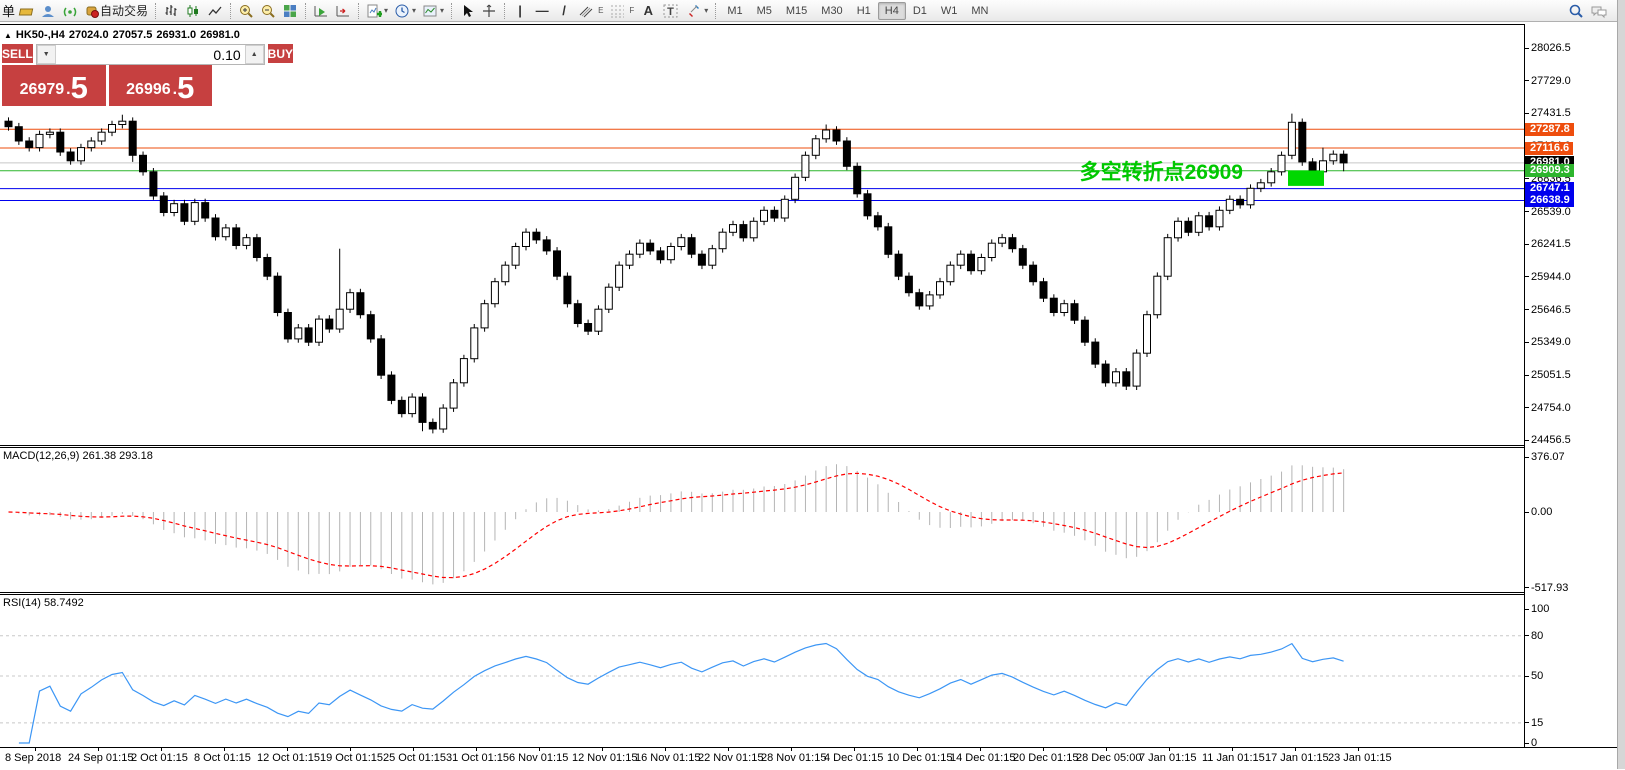 Image resolution: width=1625 pixels, height=770 pixels. Describe the element at coordinates (1549, 189) in the screenshot. I see `price-level-badge: 26747.1` at that location.